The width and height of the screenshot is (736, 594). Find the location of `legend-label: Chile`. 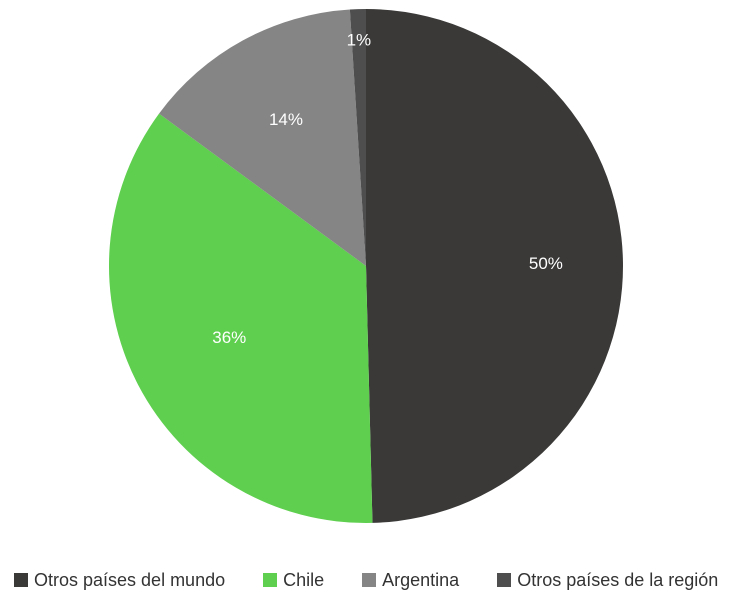

legend-label: Chile is located at coordinates (304, 579).